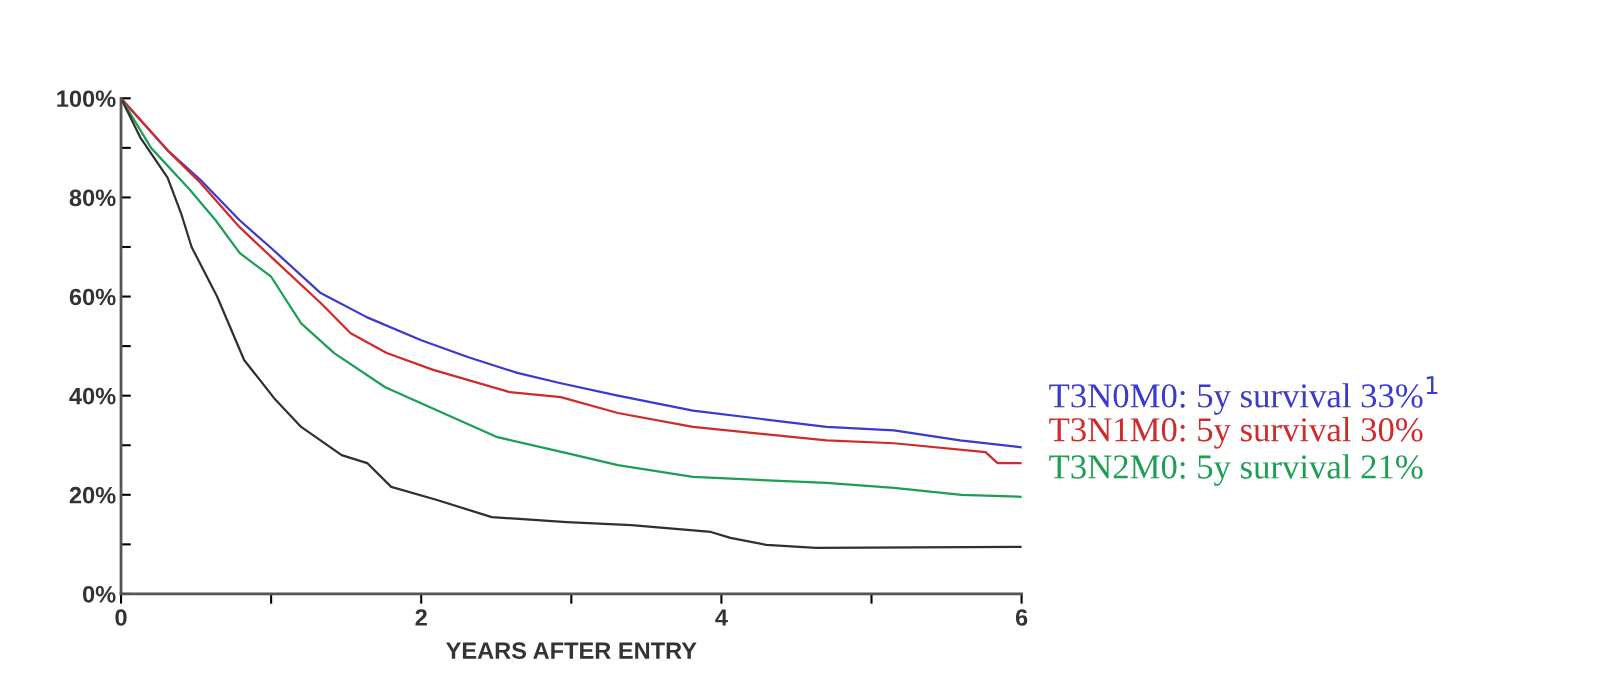 The height and width of the screenshot is (678, 1601). Describe the element at coordinates (421, 617) in the screenshot. I see `x-tick-label: 2` at that location.